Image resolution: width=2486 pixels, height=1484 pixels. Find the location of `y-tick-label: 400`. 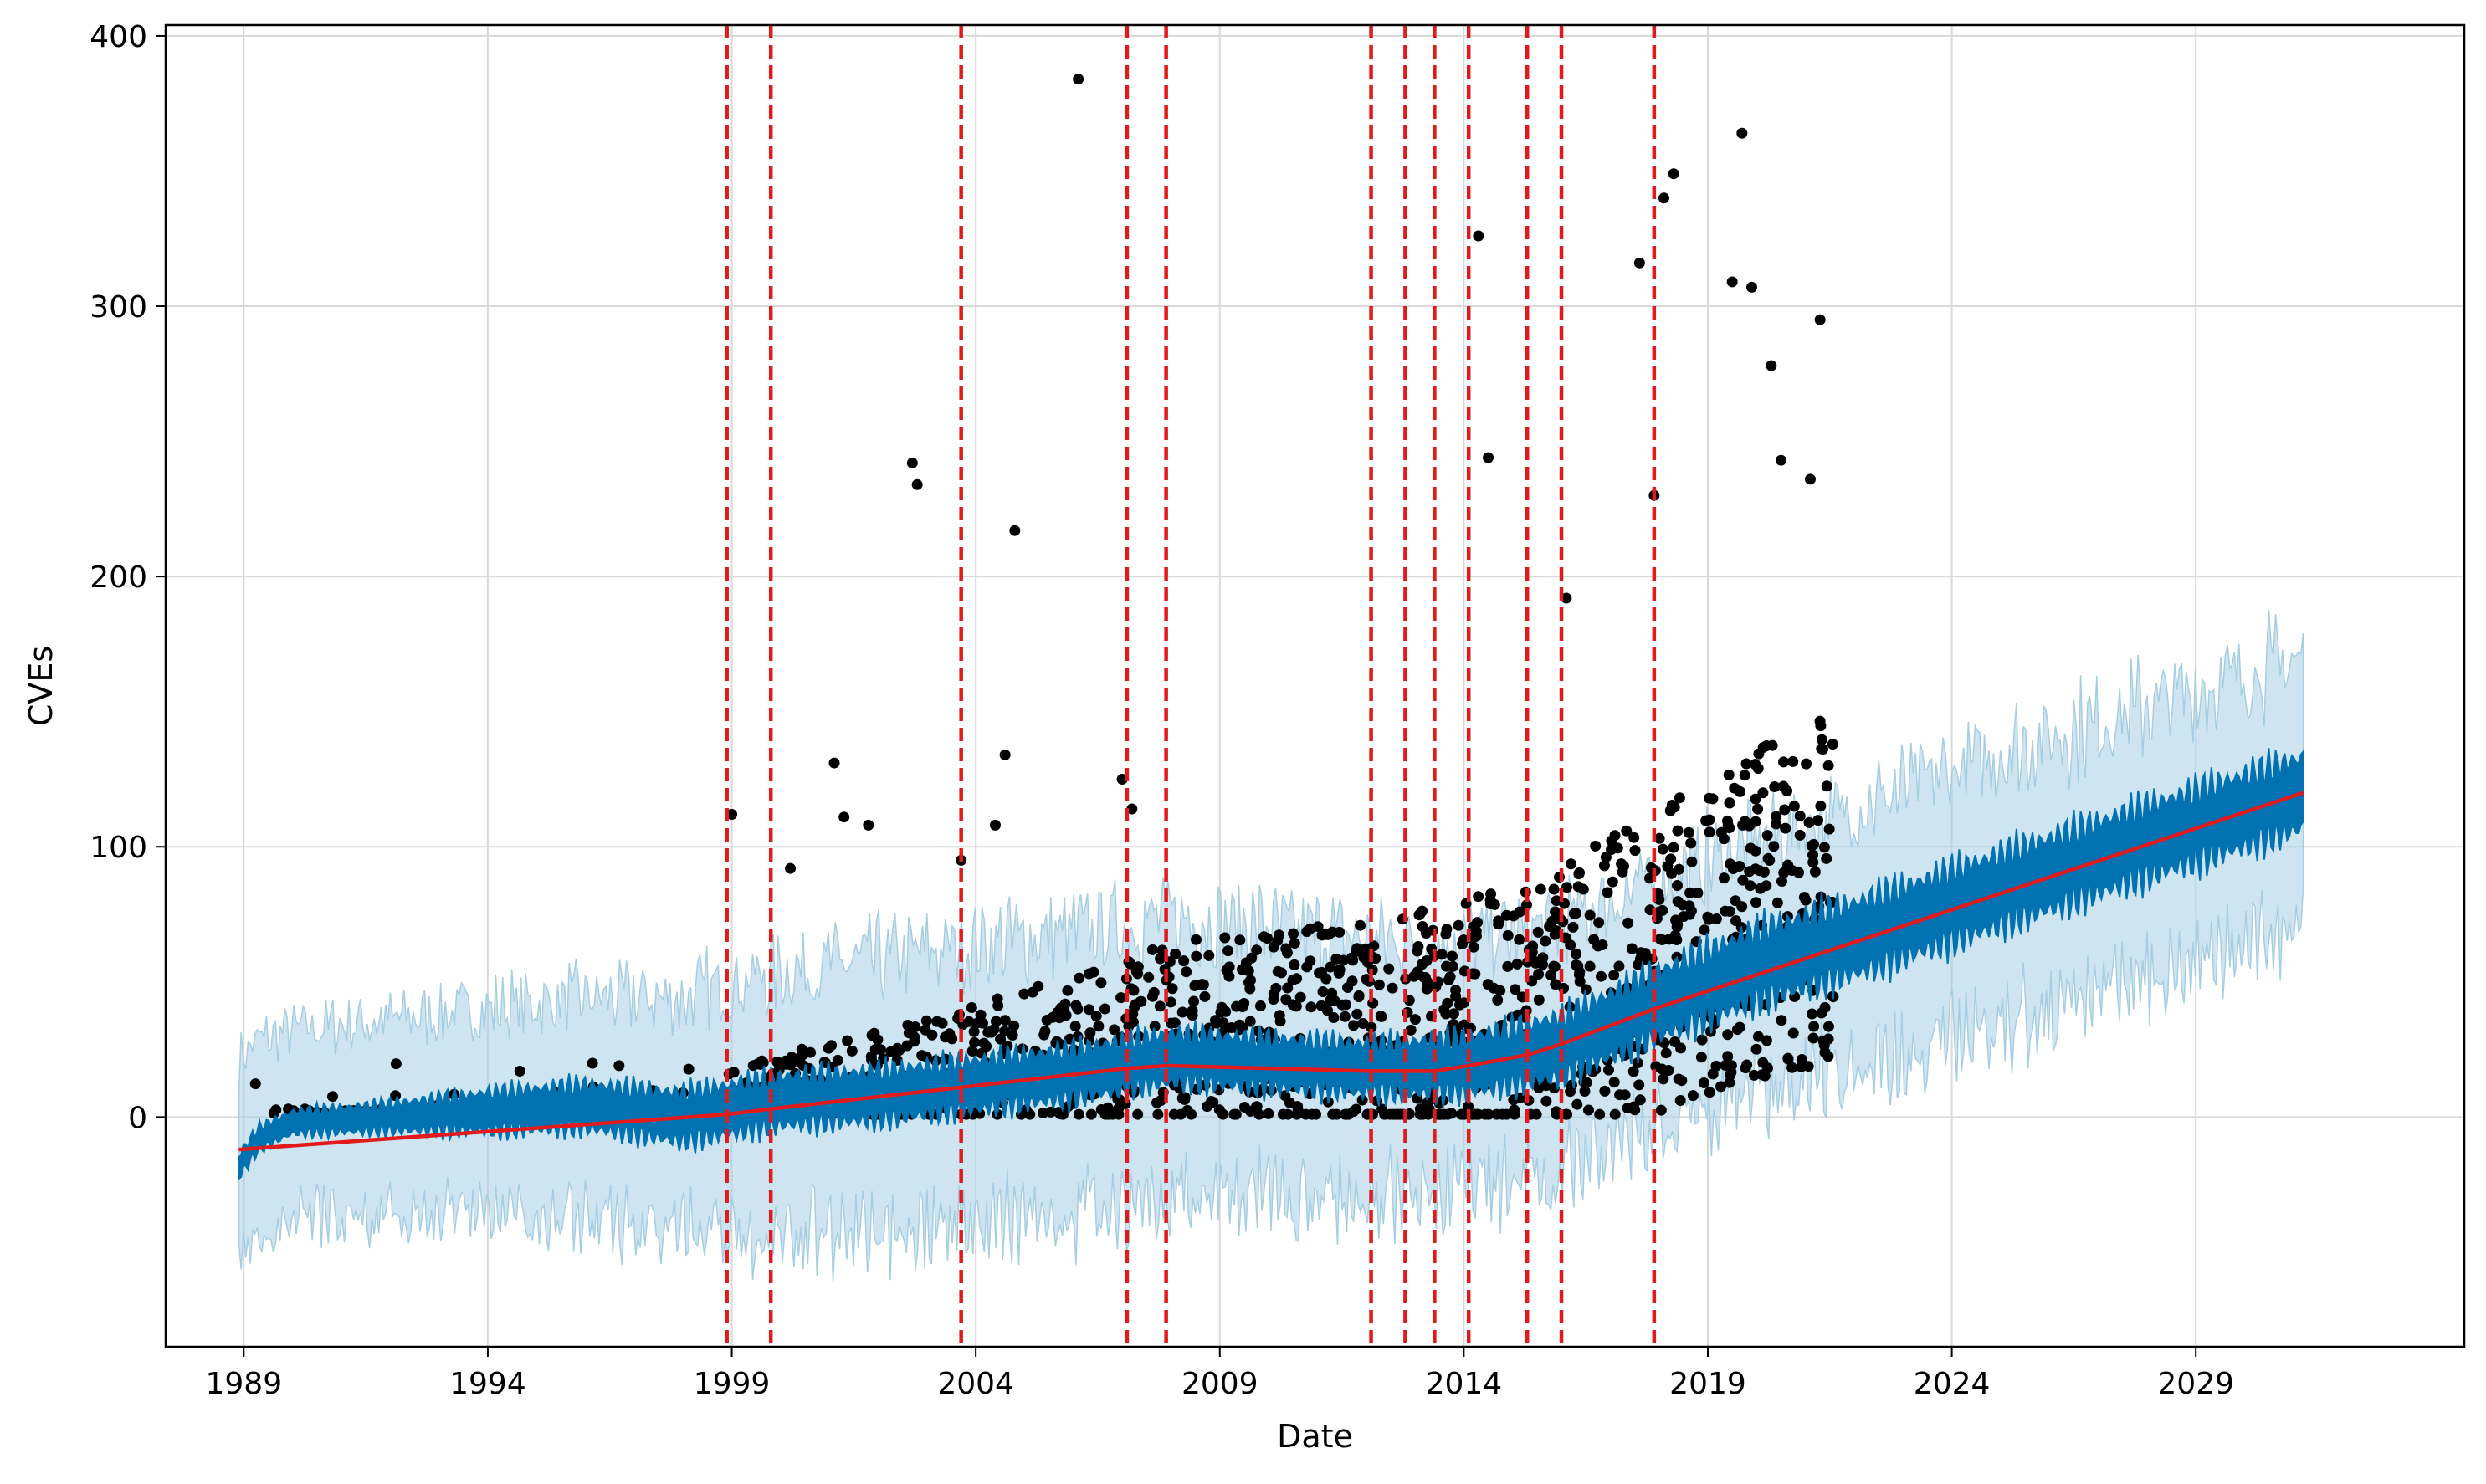

y-tick-label: 400 is located at coordinates (118, 37).